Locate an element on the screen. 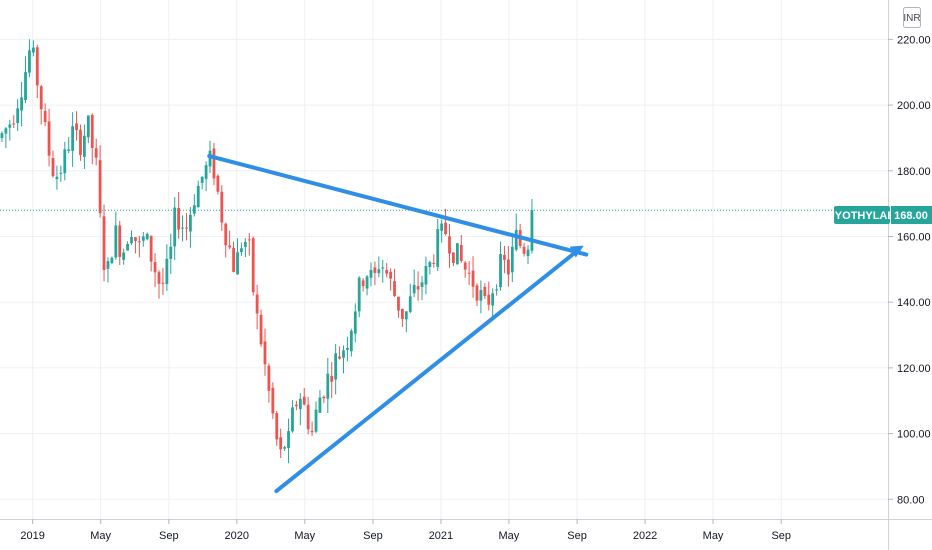  time-axis: 2019 May Sep 2020 May Sep 2021 May Sep 2022 May Sep is located at coordinates (405, 530).